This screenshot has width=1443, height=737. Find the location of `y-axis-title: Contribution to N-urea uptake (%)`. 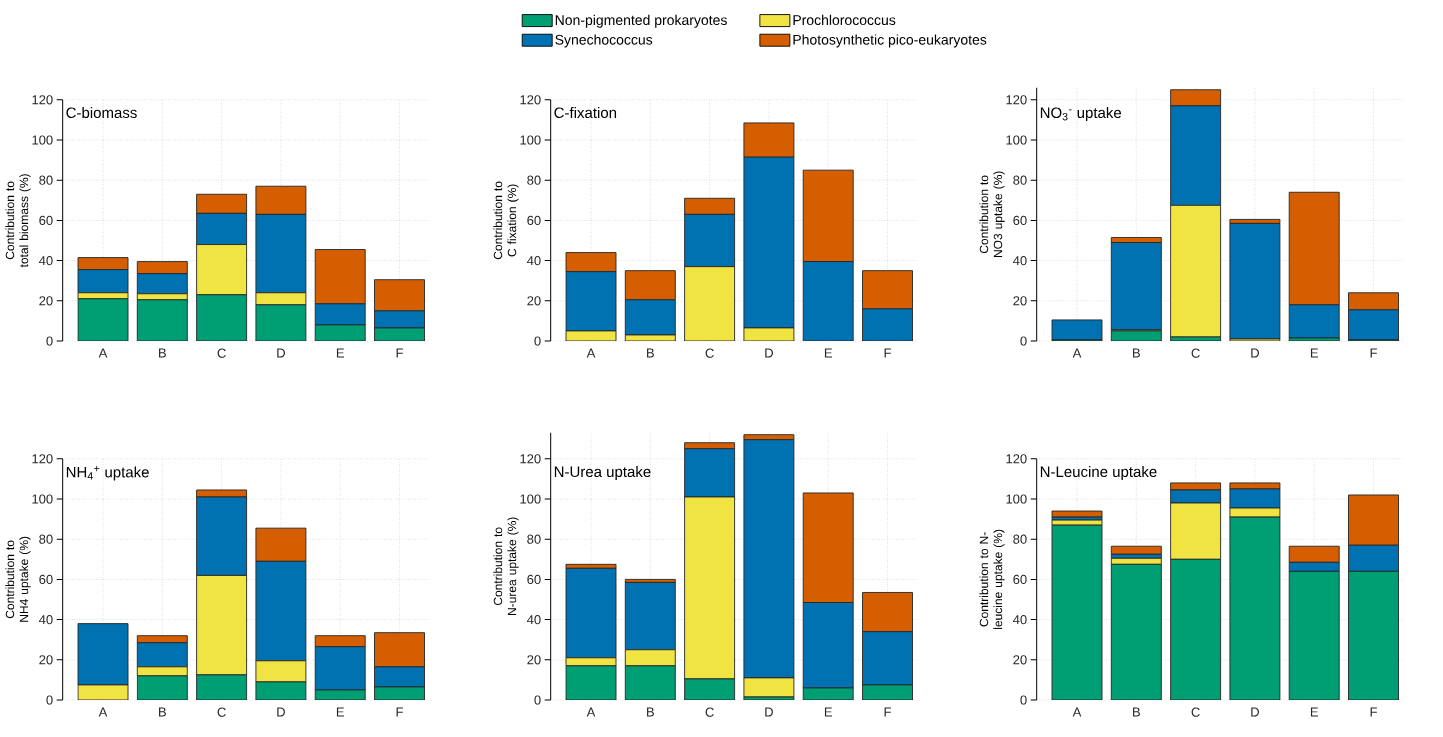

y-axis-title: Contribution to N-urea uptake (%) is located at coordinates (506, 566).